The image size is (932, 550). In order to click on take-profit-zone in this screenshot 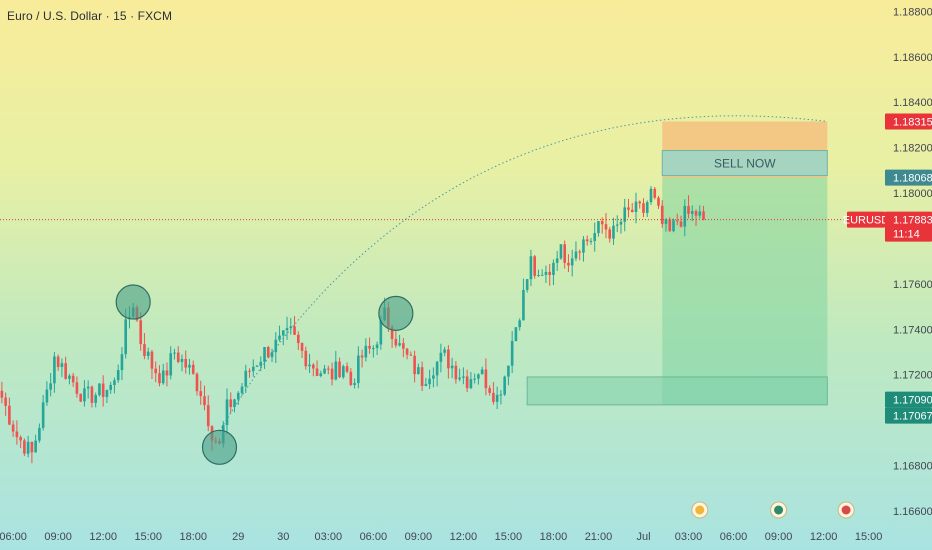, I will do `click(745, 291)`.